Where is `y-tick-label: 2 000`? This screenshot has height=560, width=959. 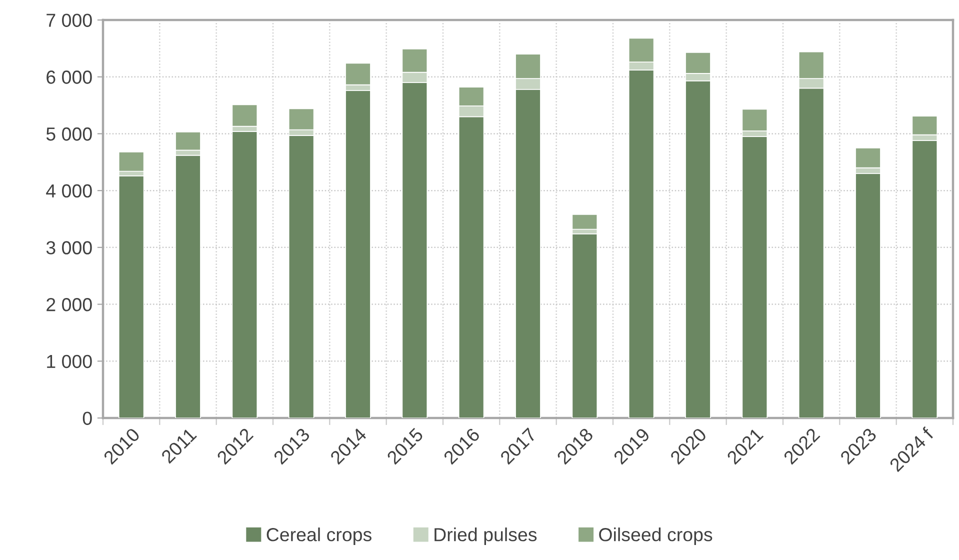 y-tick-label: 2 000 is located at coordinates (69, 305).